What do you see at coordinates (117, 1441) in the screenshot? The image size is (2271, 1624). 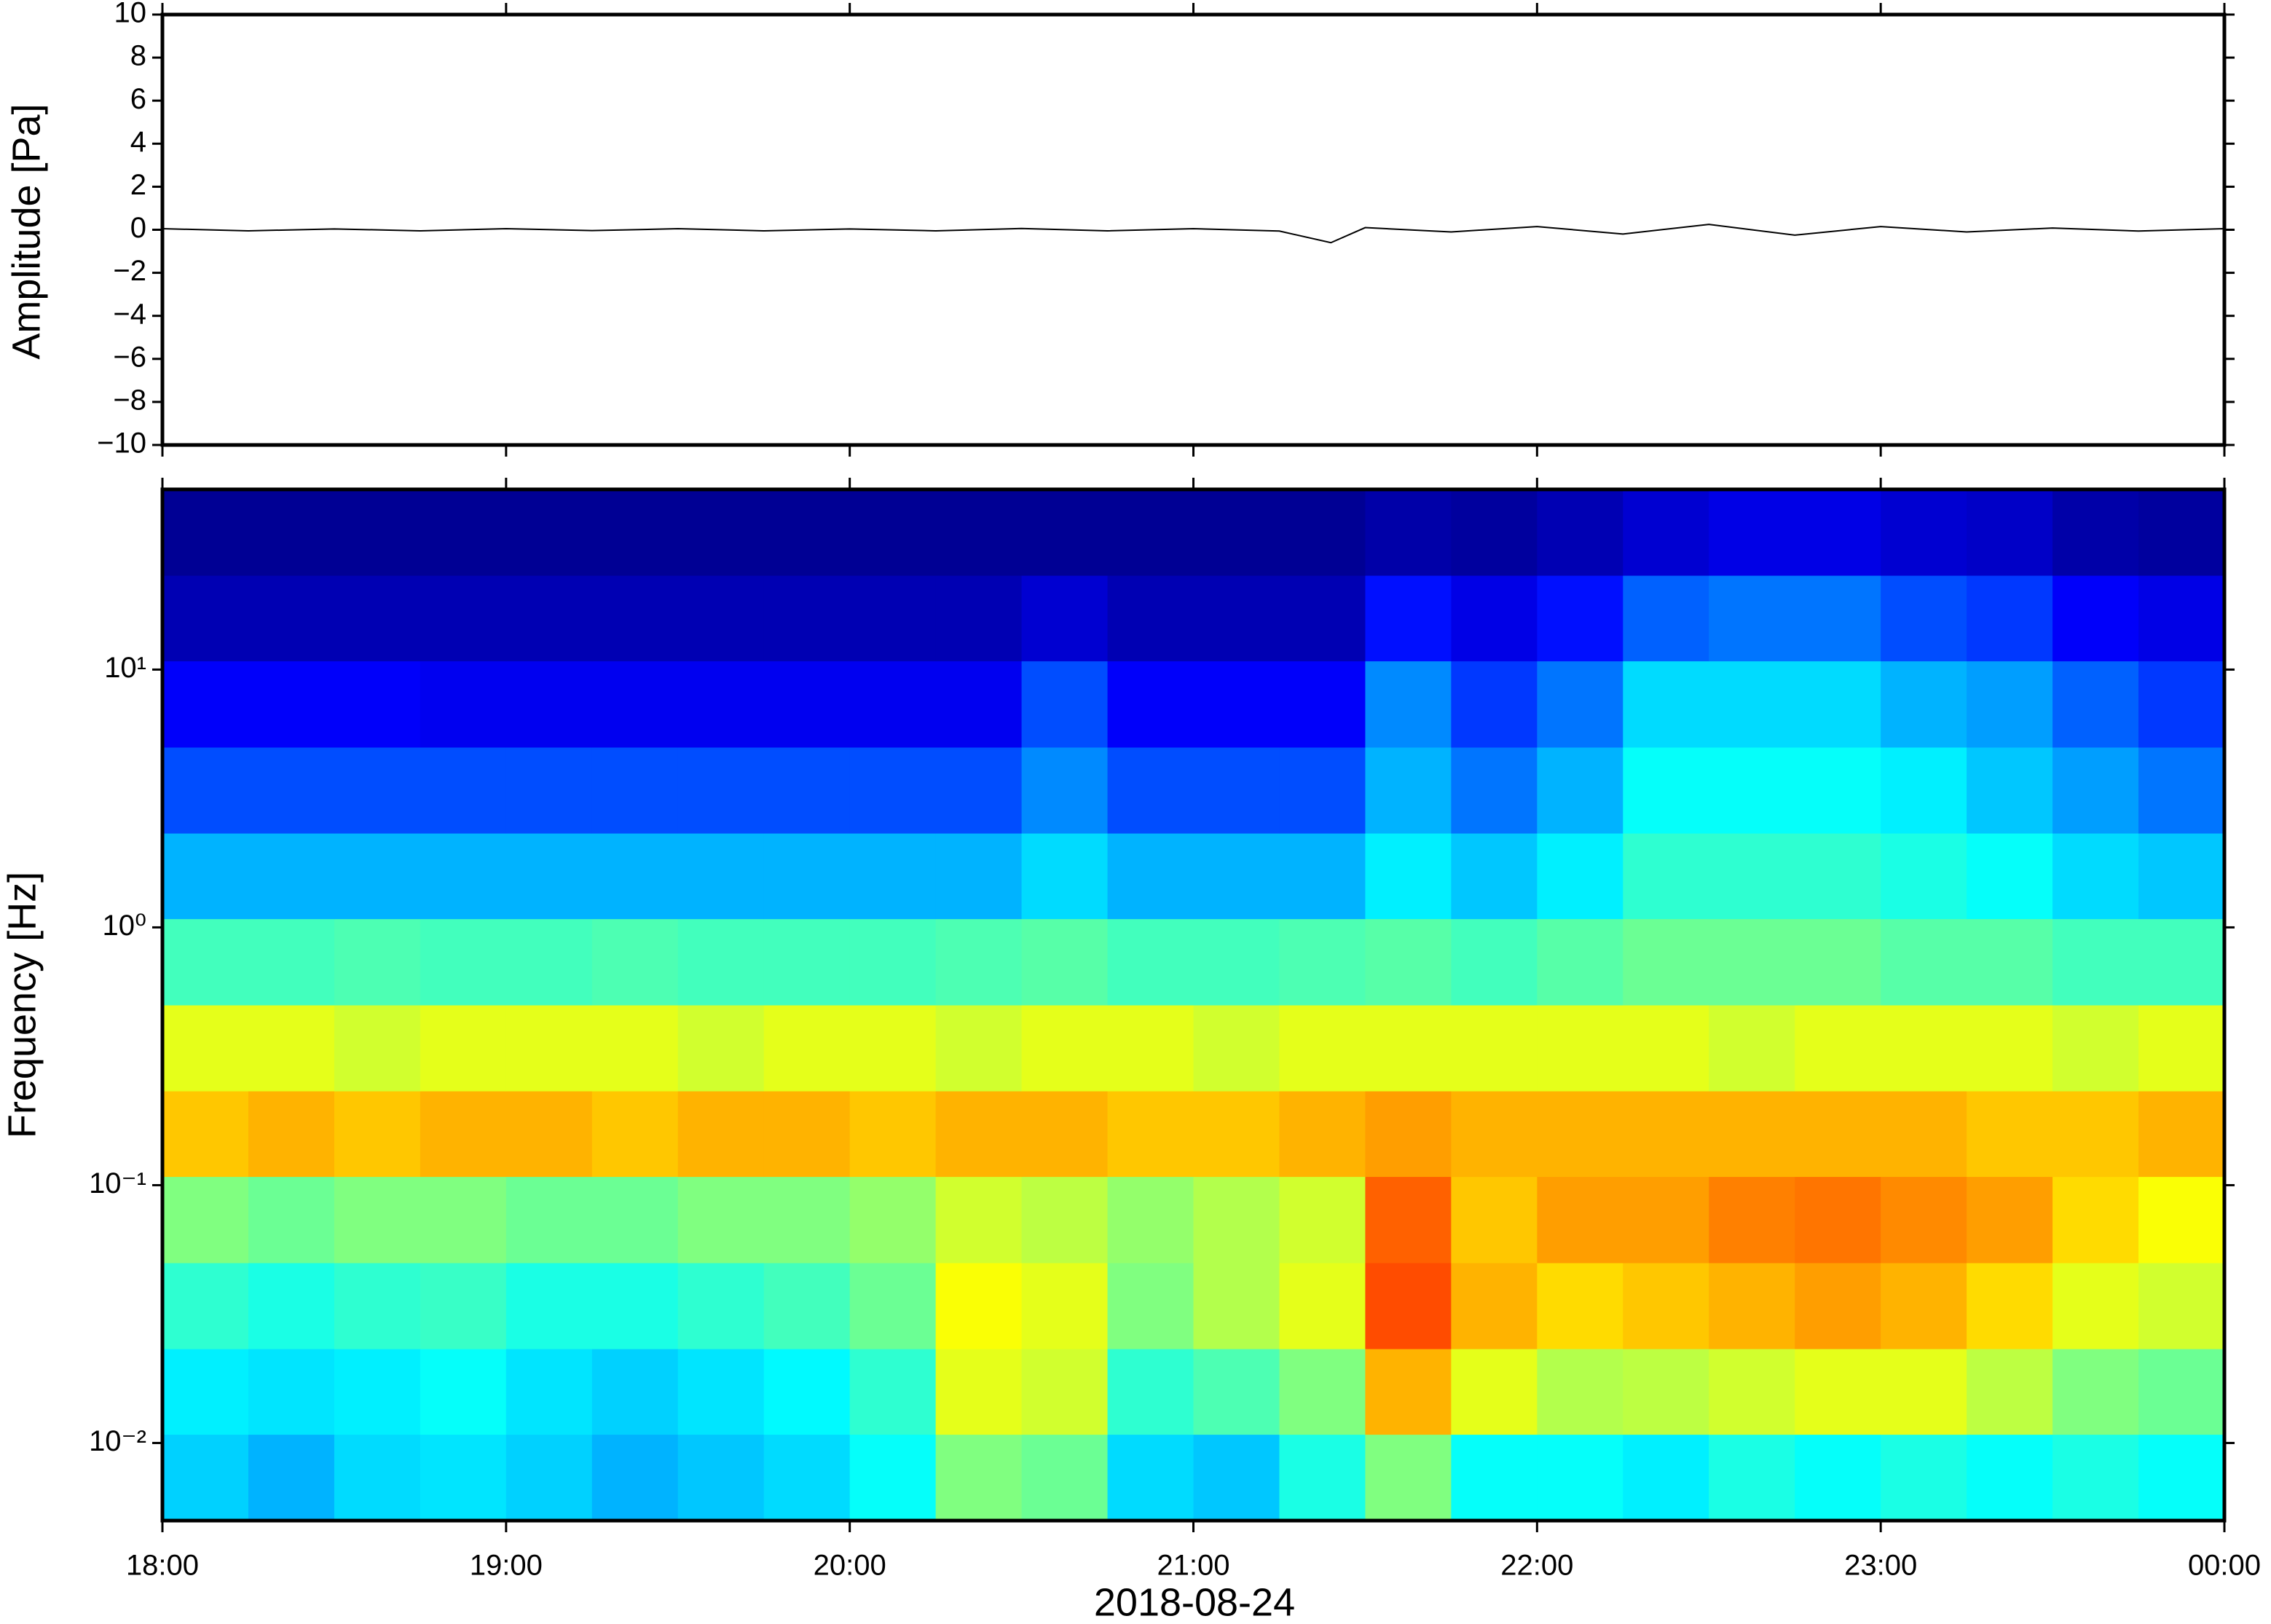 I see `y-tick-label: 10⁻²` at bounding box center [117, 1441].